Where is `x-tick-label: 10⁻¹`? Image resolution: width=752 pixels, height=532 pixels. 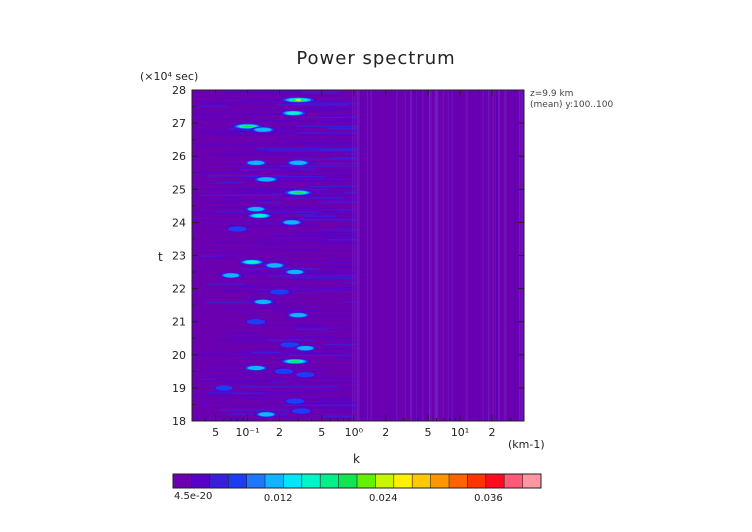
x-tick-label: 10⁻¹ is located at coordinates (247, 432).